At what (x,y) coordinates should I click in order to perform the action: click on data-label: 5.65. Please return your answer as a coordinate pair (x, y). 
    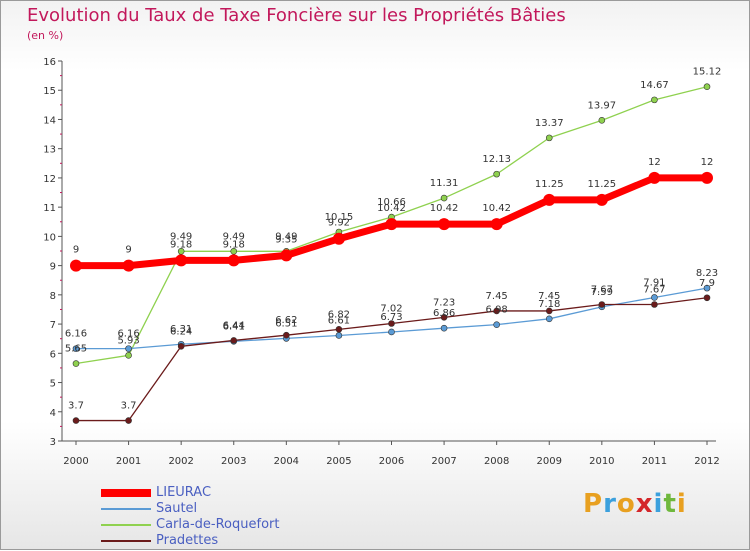
    Looking at the image, I should click on (76, 349).